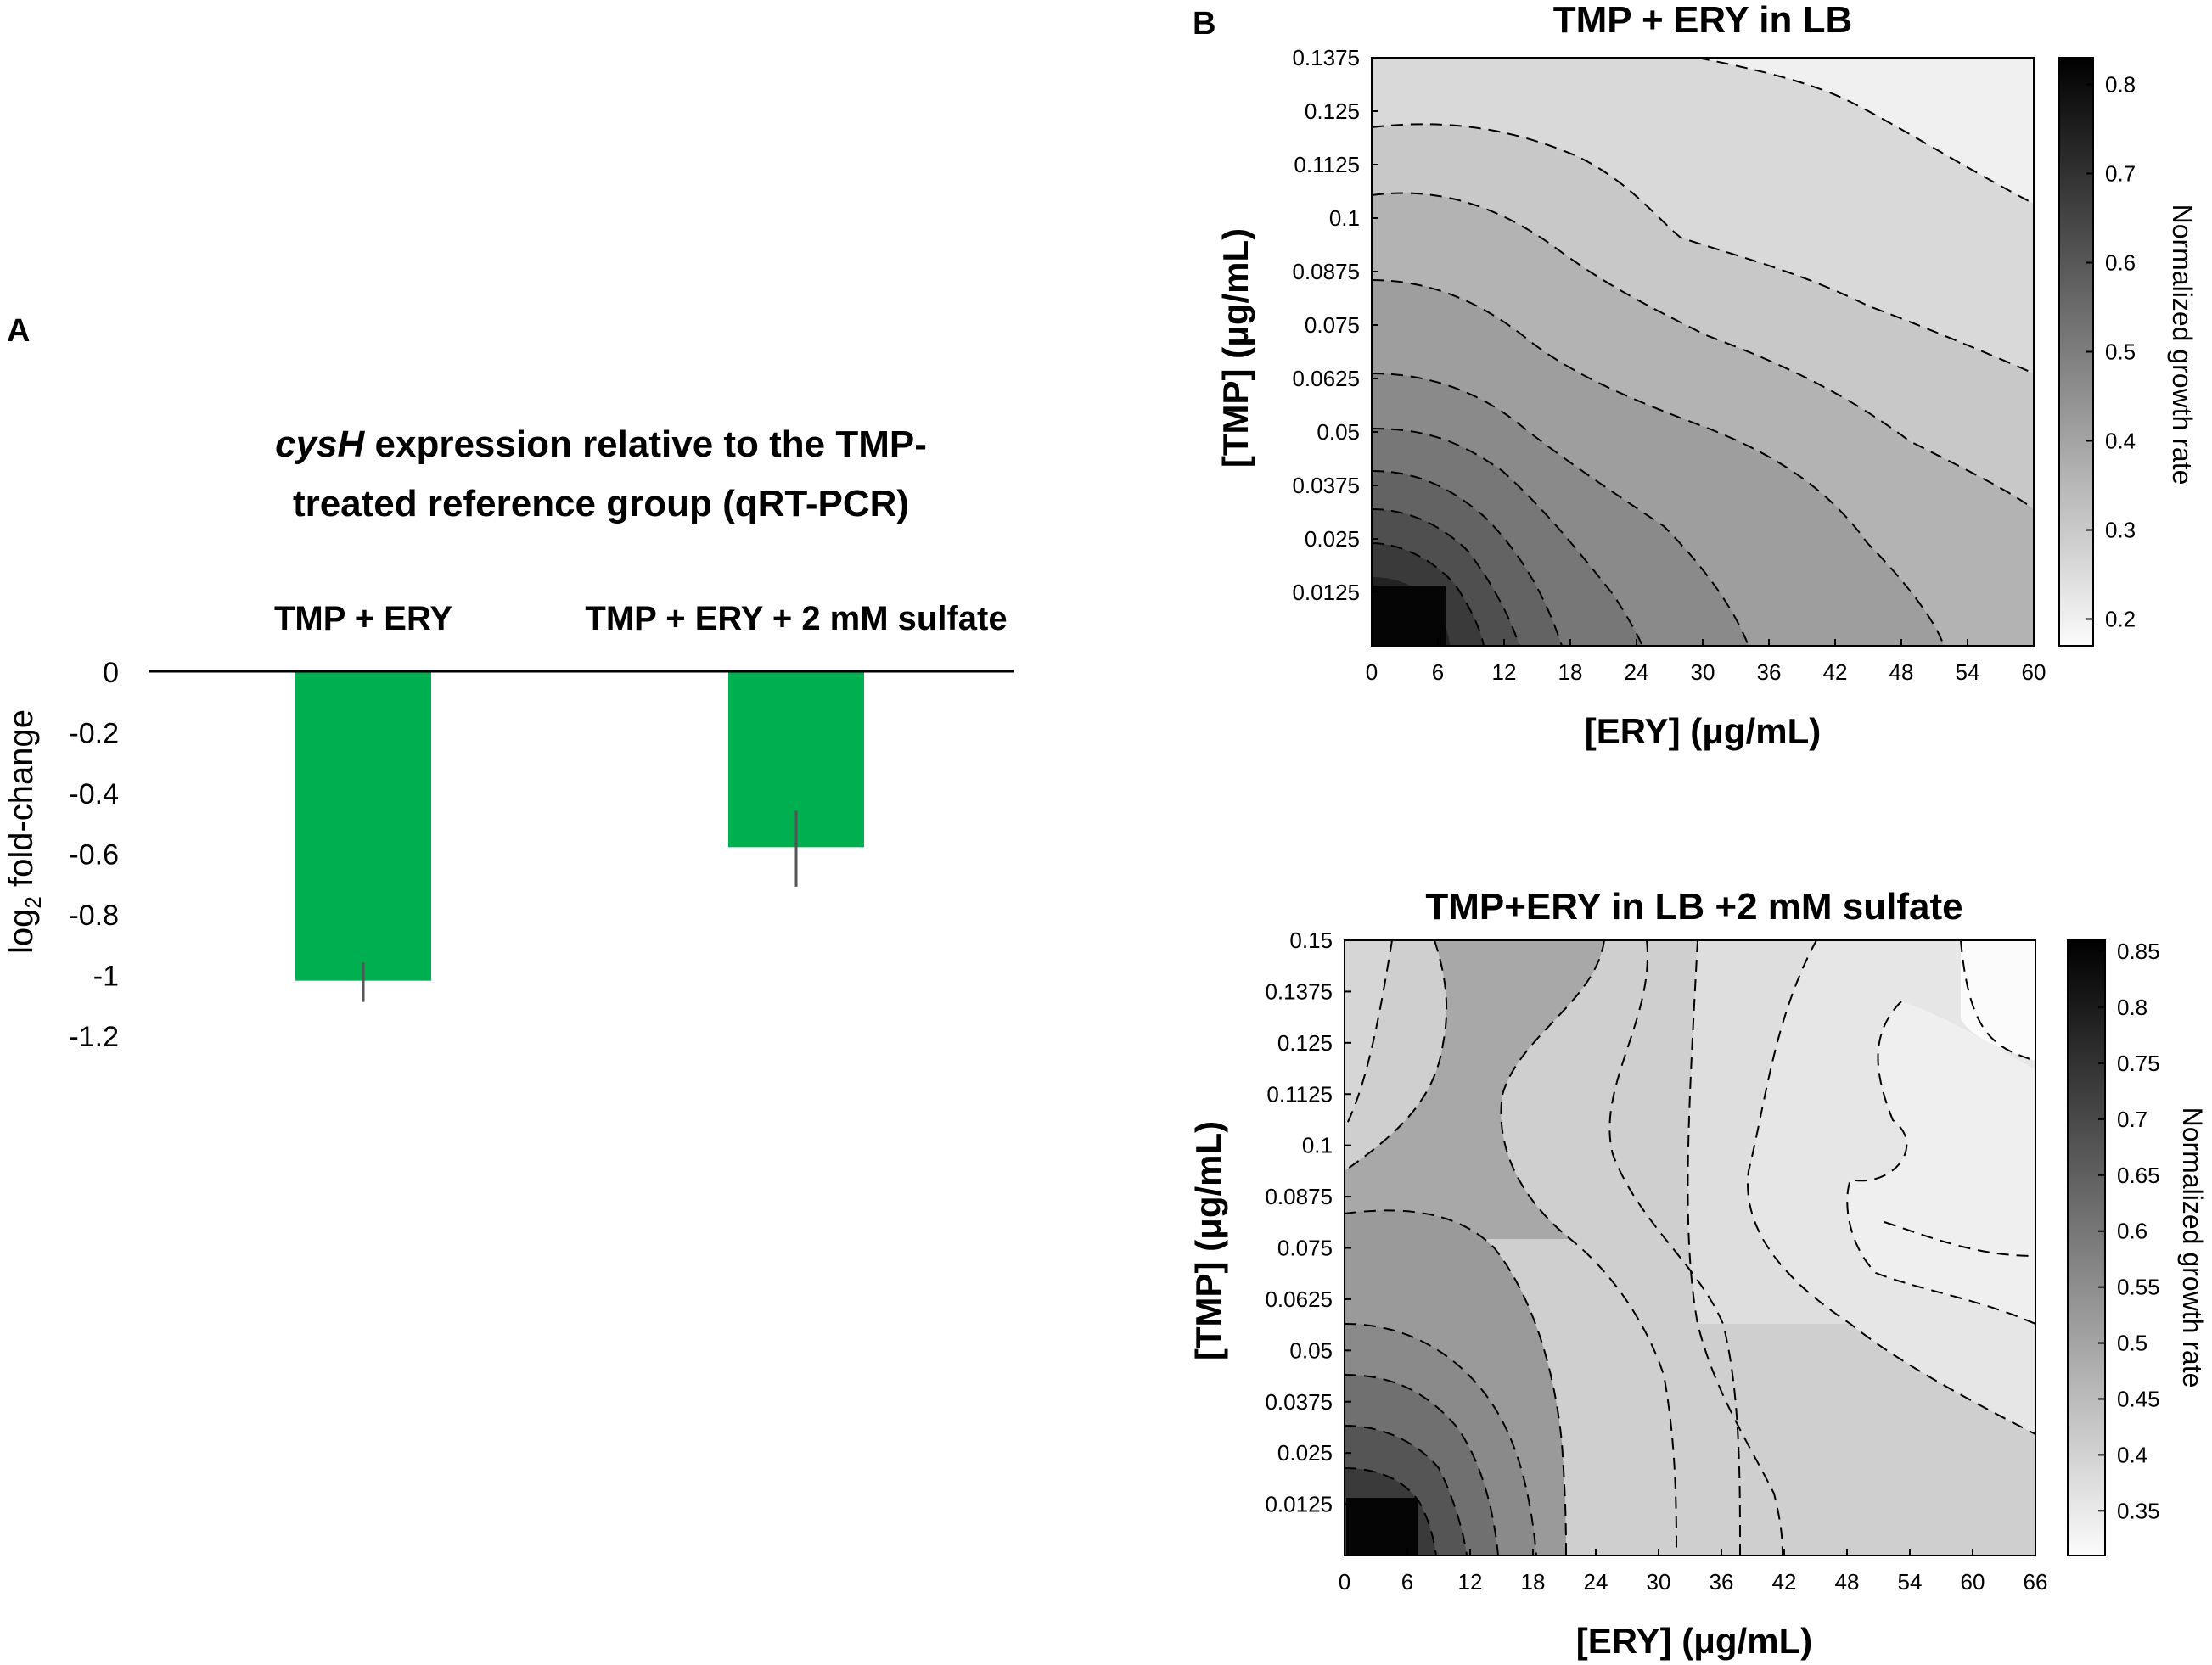 Image resolution: width=2212 pixels, height=1665 pixels. What do you see at coordinates (94, 1037) in the screenshot?
I see `bar-y-tick-label: -1.2` at bounding box center [94, 1037].